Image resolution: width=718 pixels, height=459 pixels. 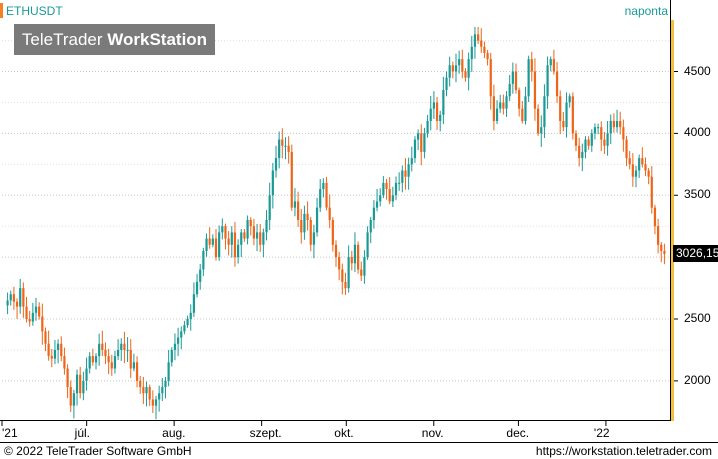 I want to click on x-tick-label: aug., so click(x=174, y=433).